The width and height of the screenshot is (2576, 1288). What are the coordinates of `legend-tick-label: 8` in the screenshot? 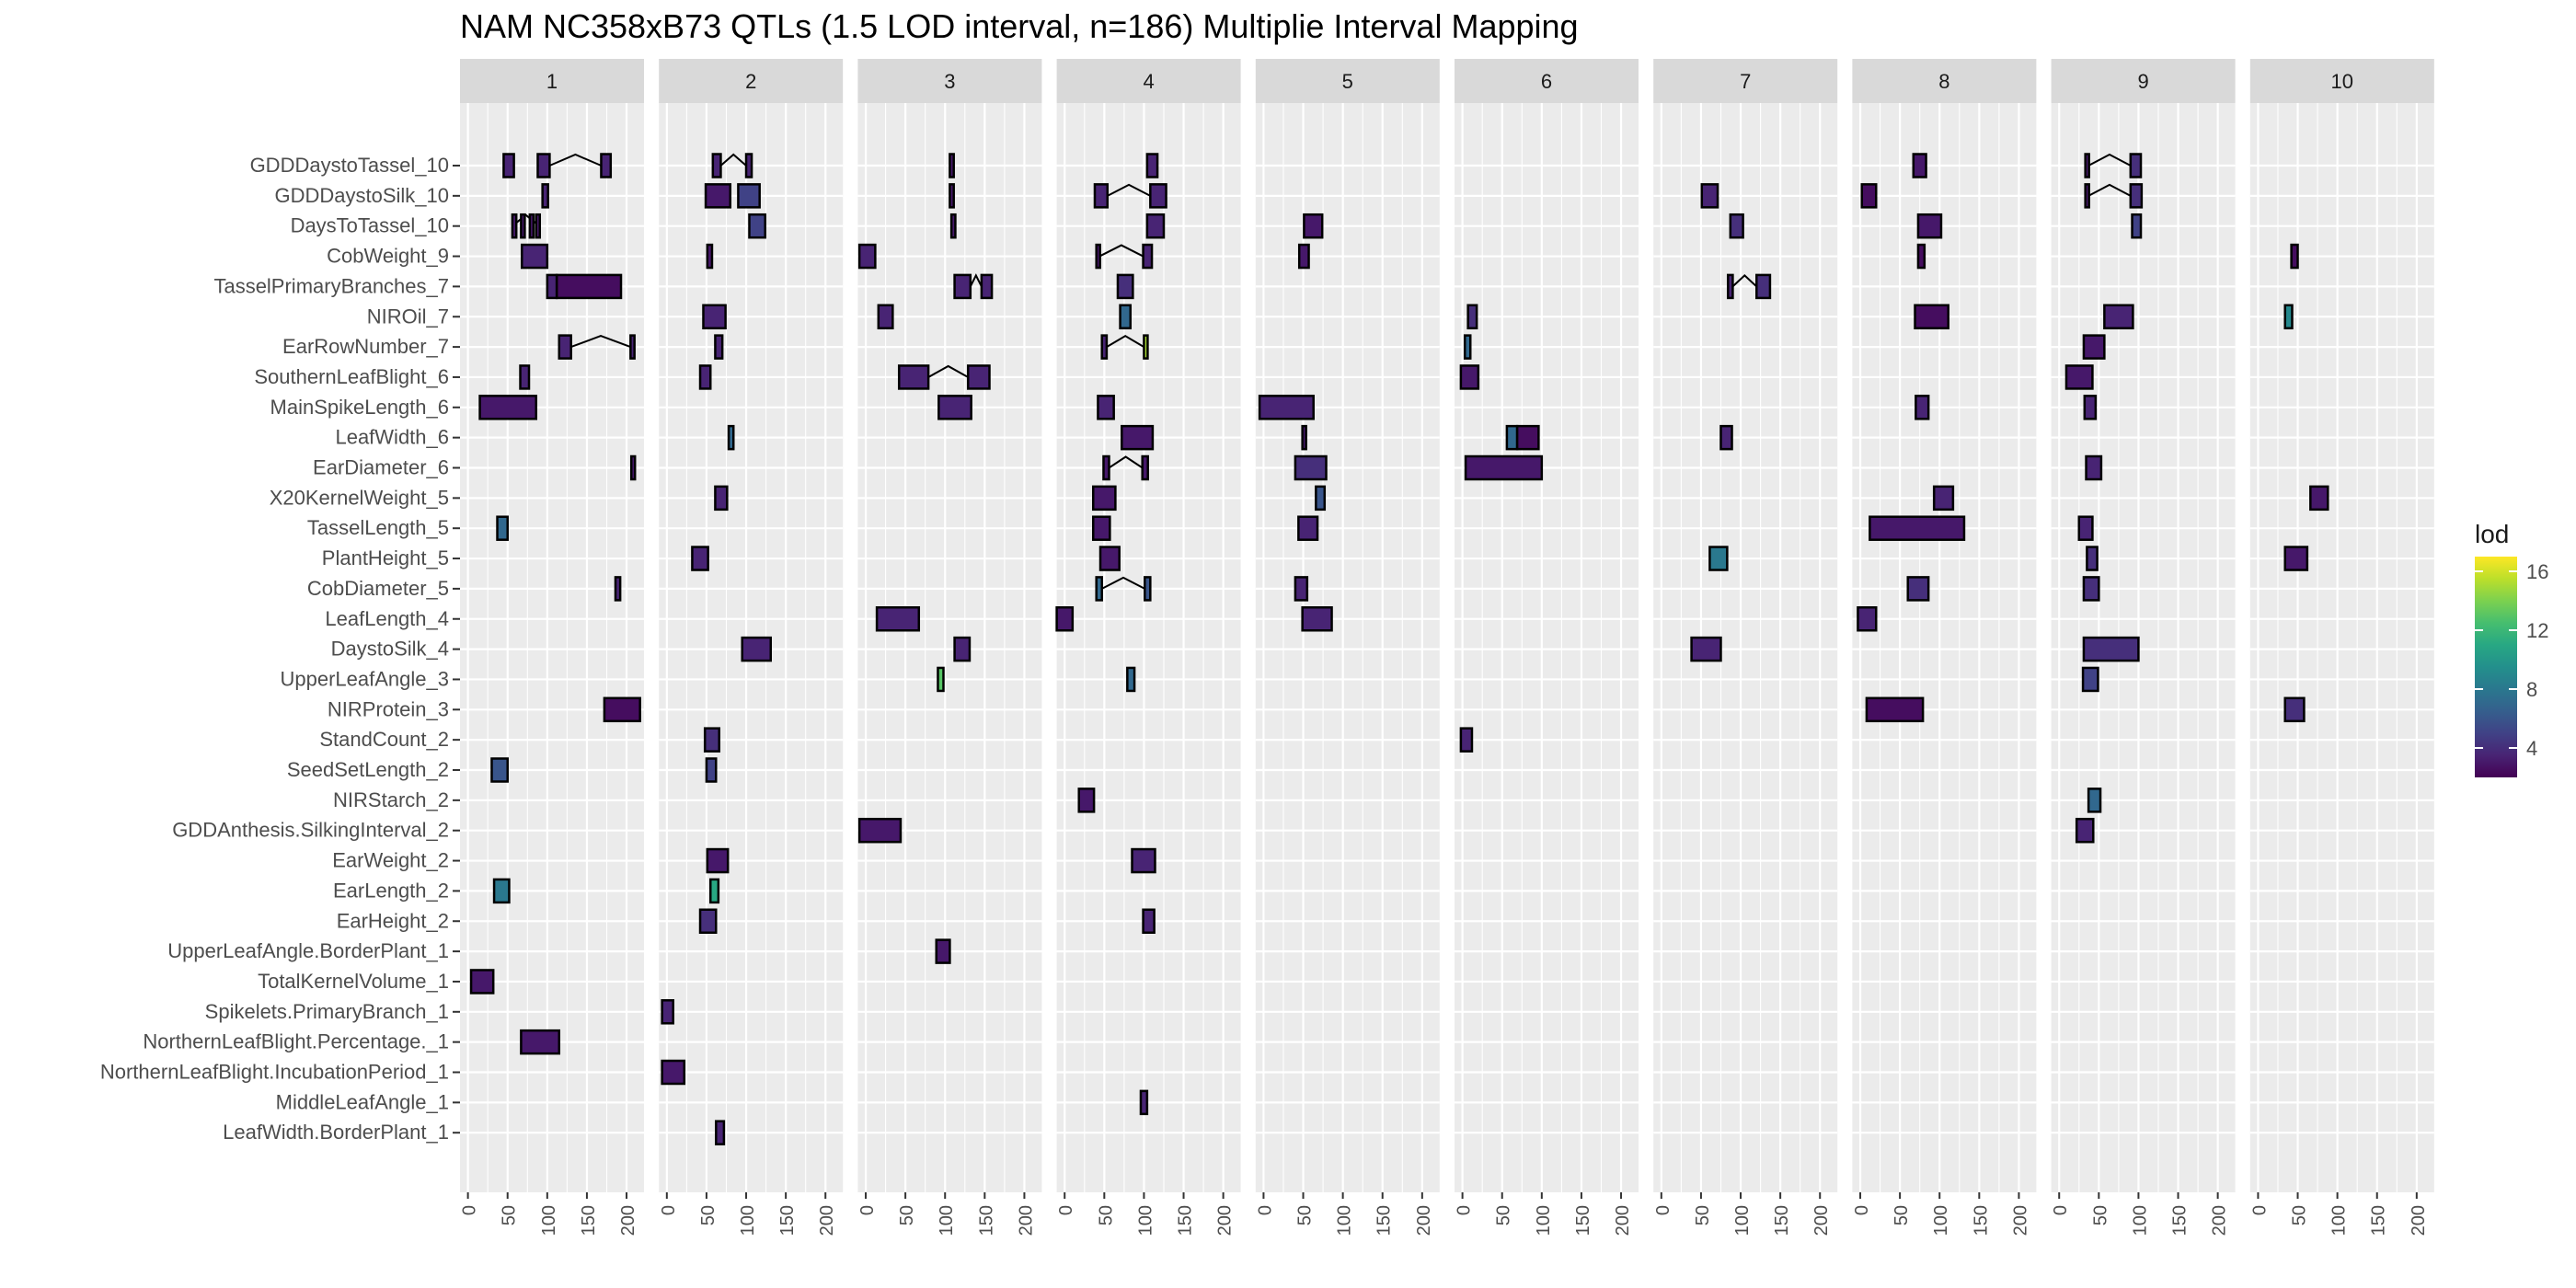 It's located at (2531, 689).